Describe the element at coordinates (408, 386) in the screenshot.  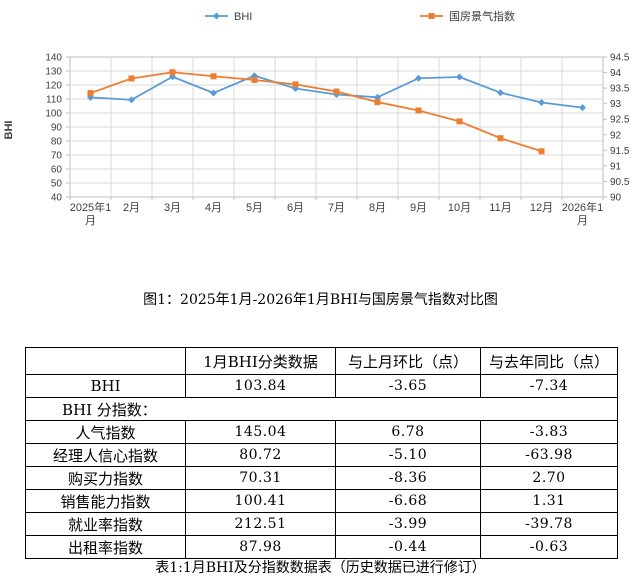
I see `value-cell: -3.65` at that location.